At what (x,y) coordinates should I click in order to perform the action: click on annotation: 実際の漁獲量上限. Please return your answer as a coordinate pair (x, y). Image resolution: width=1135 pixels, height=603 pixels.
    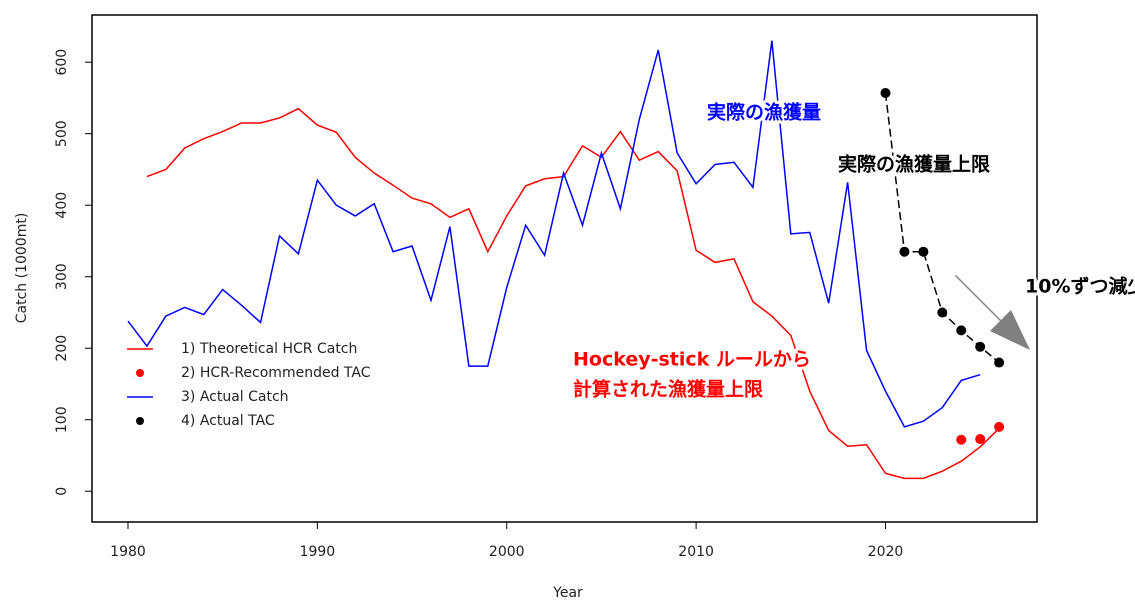
    Looking at the image, I should click on (914, 164).